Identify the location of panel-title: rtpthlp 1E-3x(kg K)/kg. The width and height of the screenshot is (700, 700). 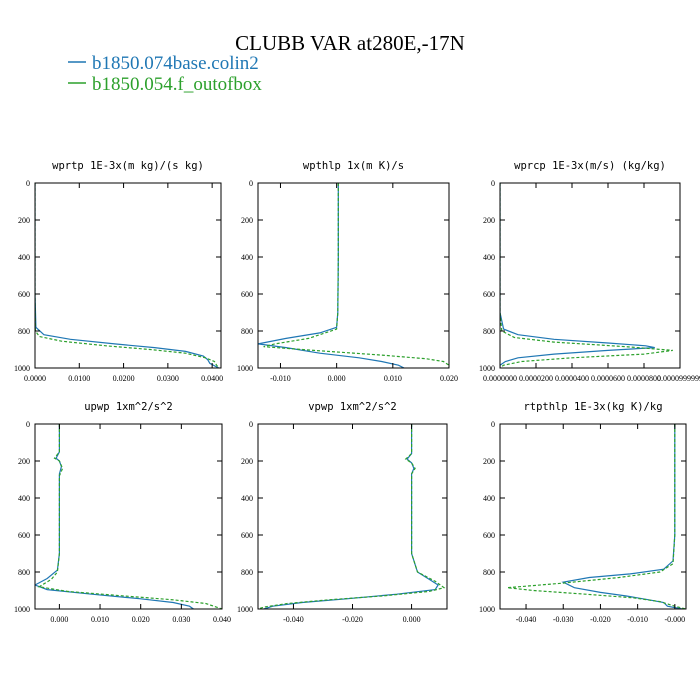
(592, 407).